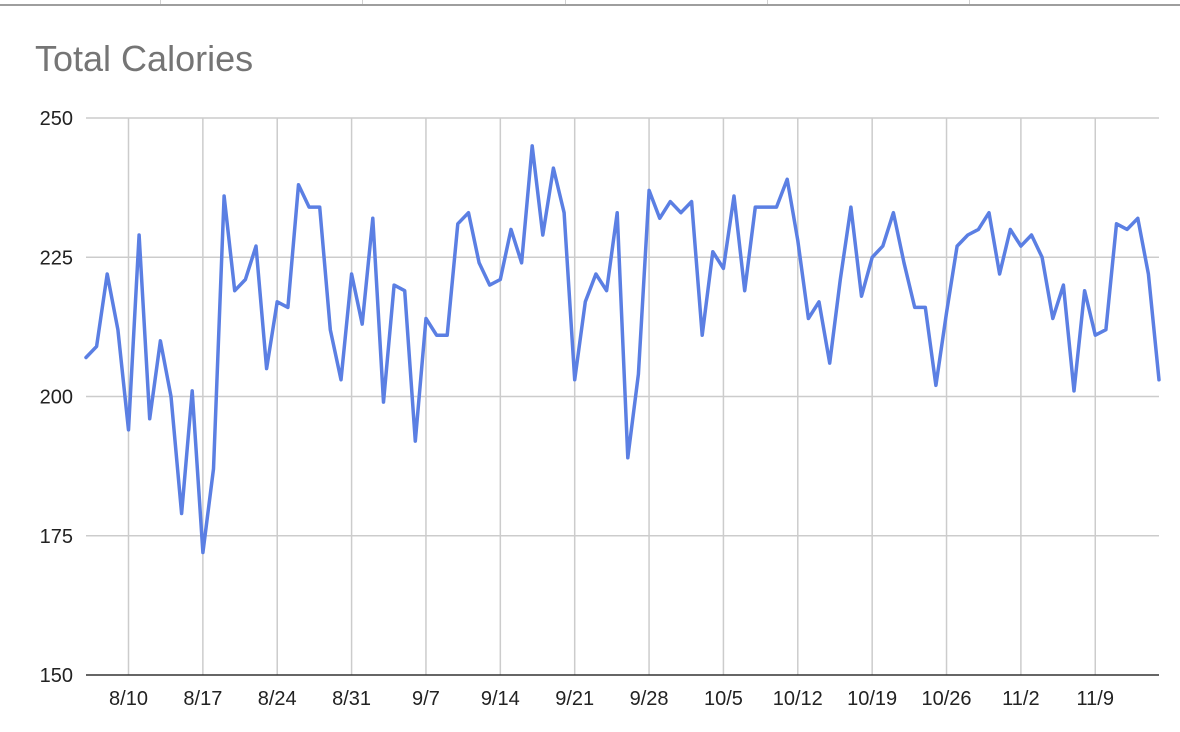 Image resolution: width=1180 pixels, height=732 pixels. I want to click on x-tick-label: 9/21, so click(574, 699).